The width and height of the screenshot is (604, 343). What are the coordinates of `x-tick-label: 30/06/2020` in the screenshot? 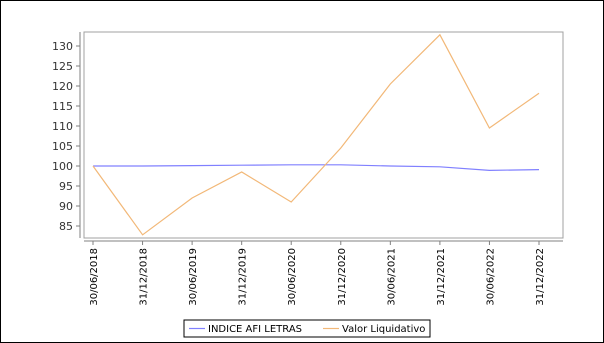 It's located at (292, 277).